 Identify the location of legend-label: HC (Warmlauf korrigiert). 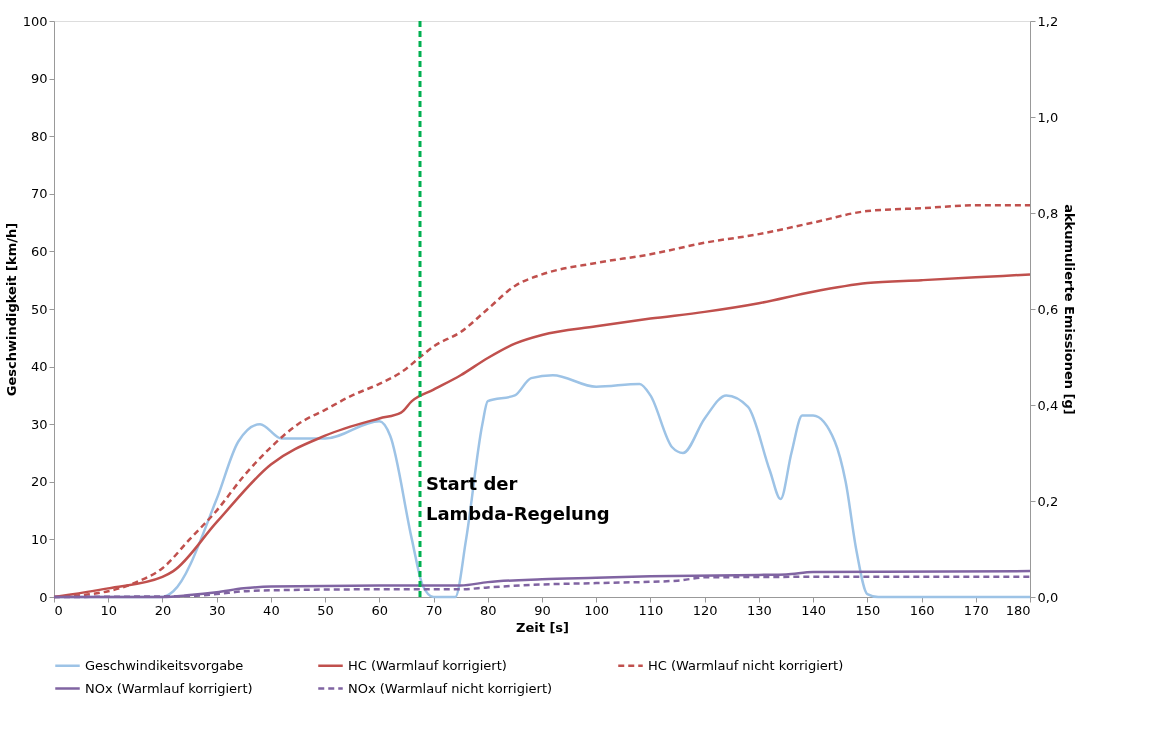
(427, 665).